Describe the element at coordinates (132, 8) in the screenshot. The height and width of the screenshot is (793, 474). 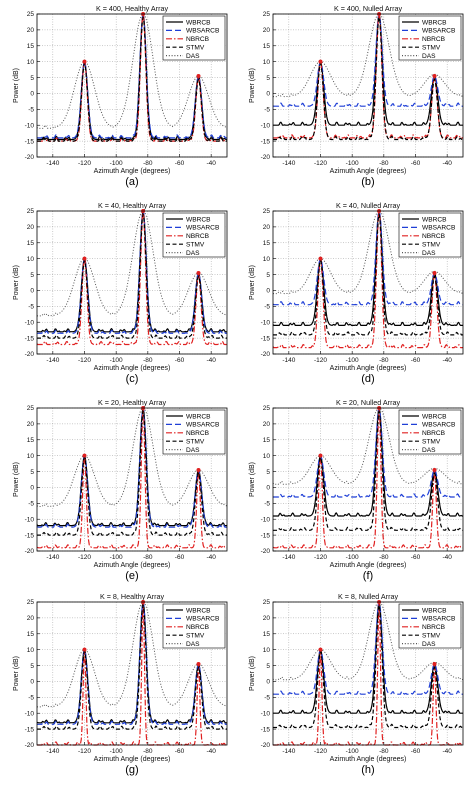
I see `chart-title: K = 400, Healthy Array` at that location.